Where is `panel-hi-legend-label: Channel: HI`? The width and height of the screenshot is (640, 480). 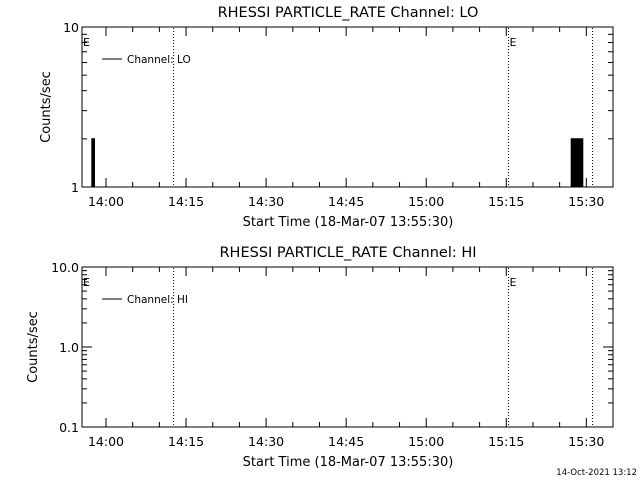
panel-hi-legend-label: Channel: HI is located at coordinates (157, 300).